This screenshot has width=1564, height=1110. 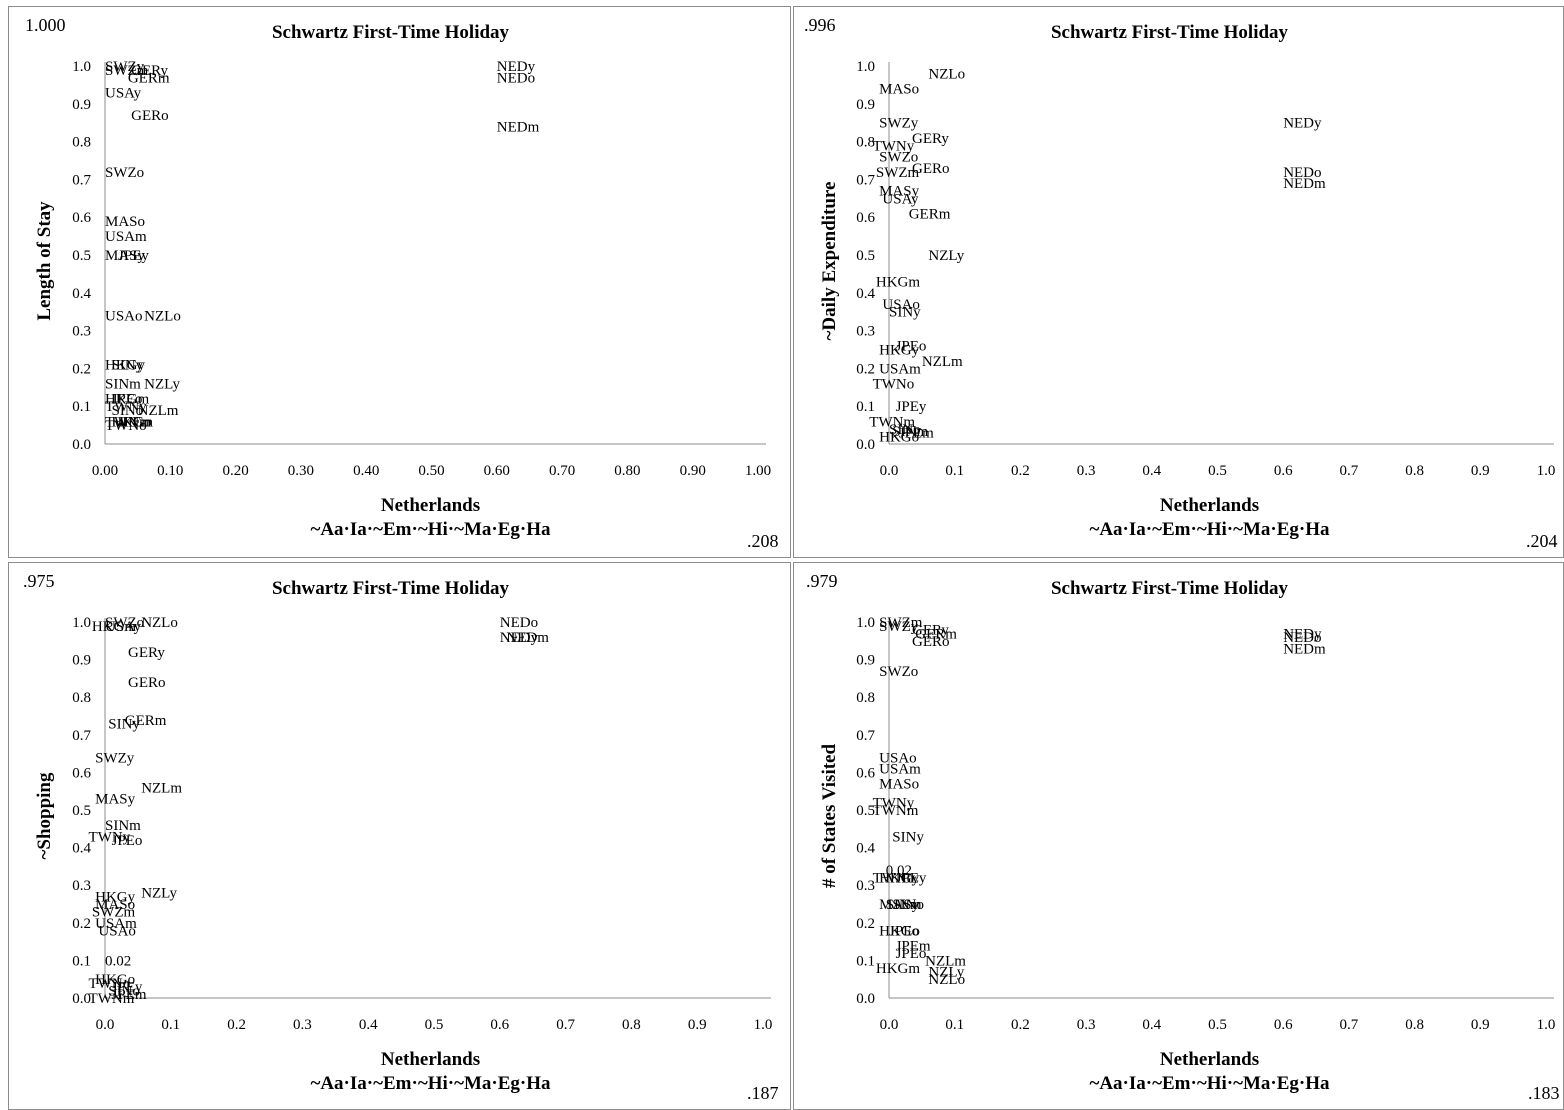 What do you see at coordinates (81, 811) in the screenshot?
I see `y-tick-label: 0.5` at bounding box center [81, 811].